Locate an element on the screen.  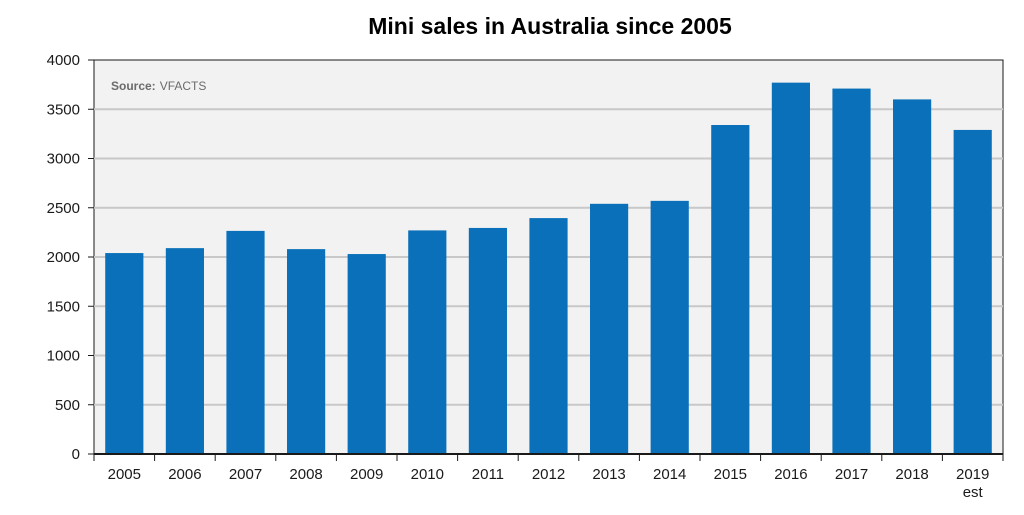
bar-2017 is located at coordinates (851, 271).